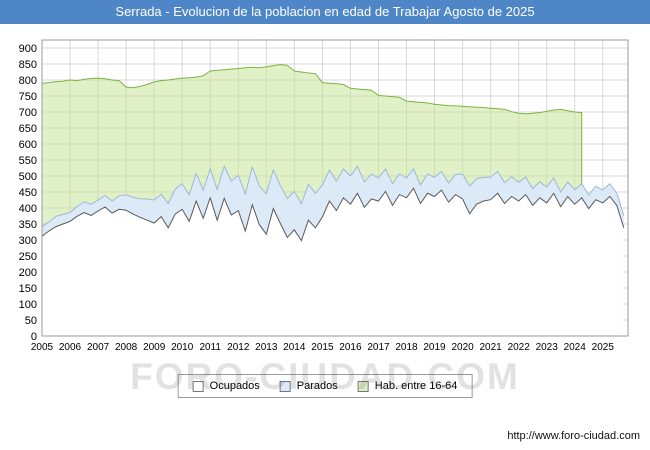 Image resolution: width=650 pixels, height=450 pixels. I want to click on svg-text: 2007, so click(98, 347).